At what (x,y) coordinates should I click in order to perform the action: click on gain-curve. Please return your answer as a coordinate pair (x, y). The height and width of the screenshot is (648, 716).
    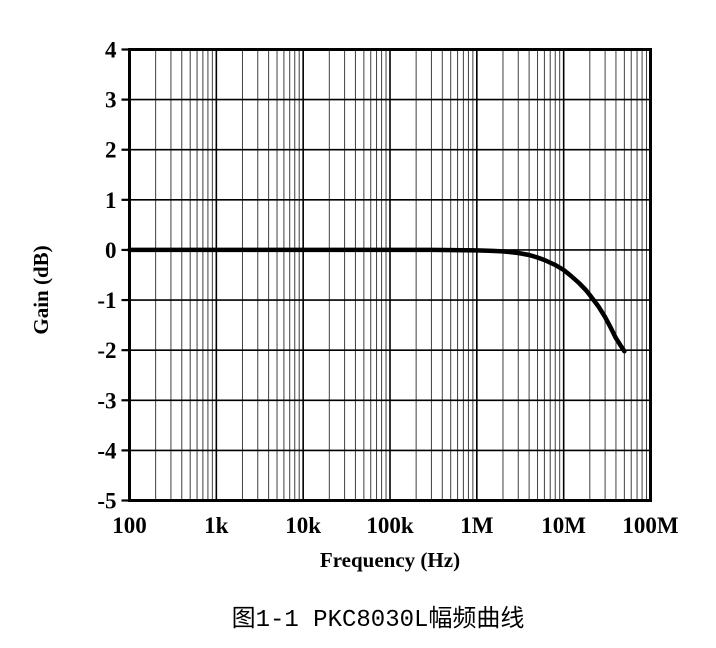
    Looking at the image, I should click on (377, 300).